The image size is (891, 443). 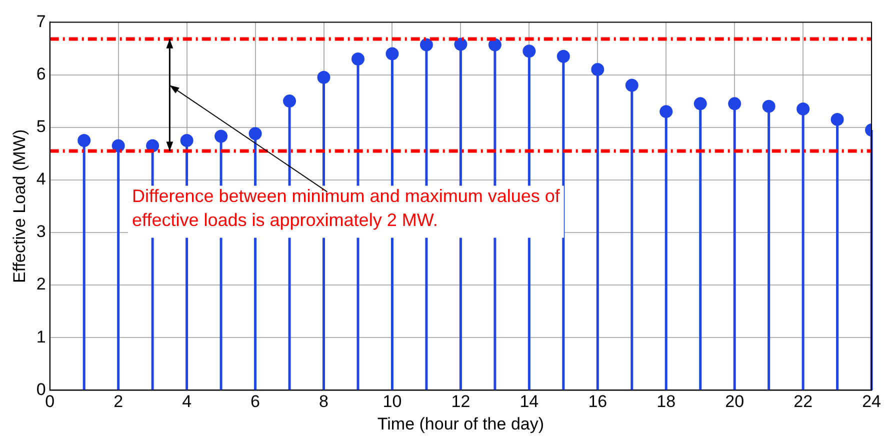 I want to click on x-tick-label: 14, so click(x=529, y=402).